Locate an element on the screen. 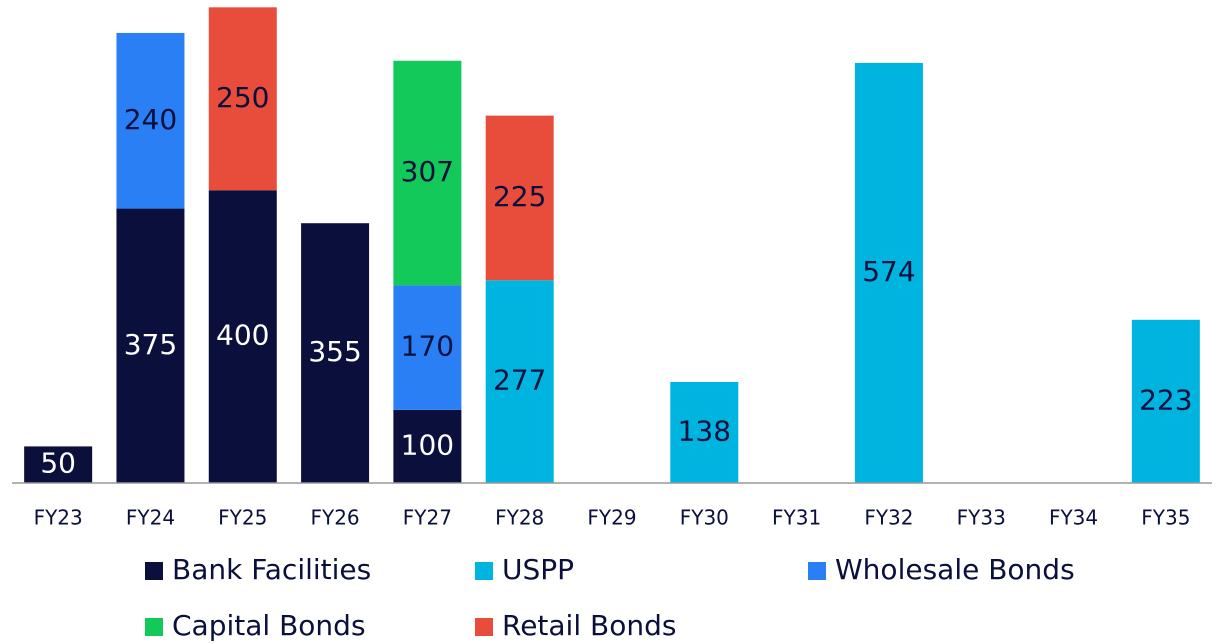  x-tick-label: FY31 is located at coordinates (796, 518).